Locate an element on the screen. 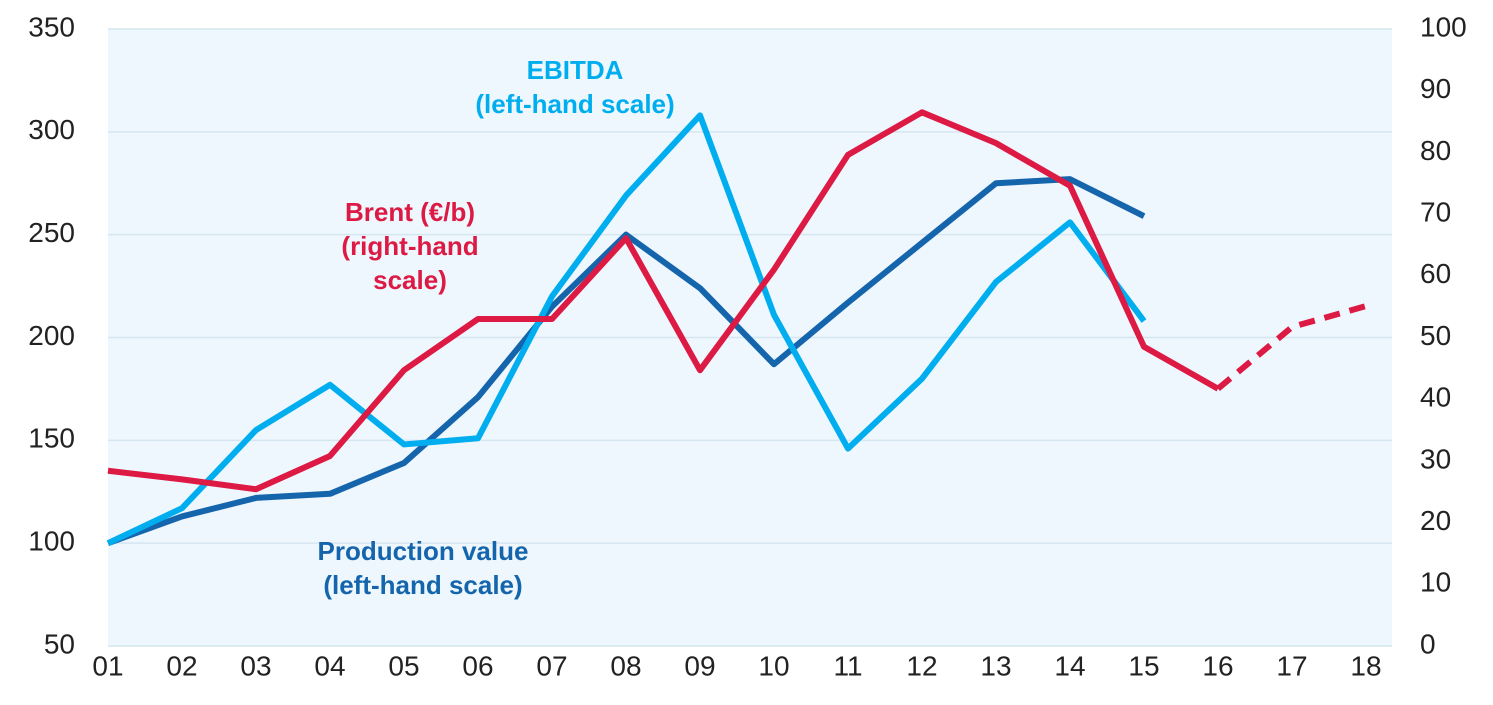 The image size is (1493, 705). y2-tick-label: 40 is located at coordinates (1435, 397).